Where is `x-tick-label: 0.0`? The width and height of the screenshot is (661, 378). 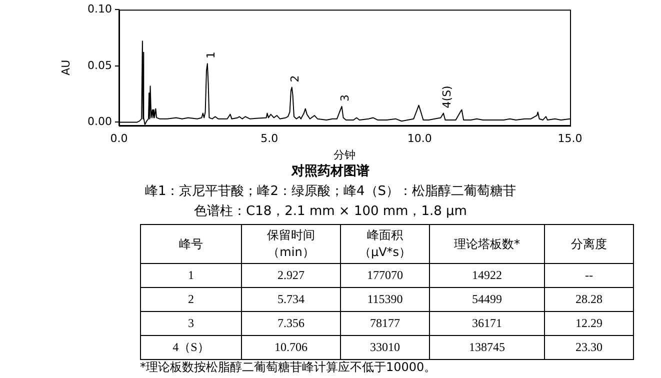 x-tick-label: 0.0 is located at coordinates (119, 139).